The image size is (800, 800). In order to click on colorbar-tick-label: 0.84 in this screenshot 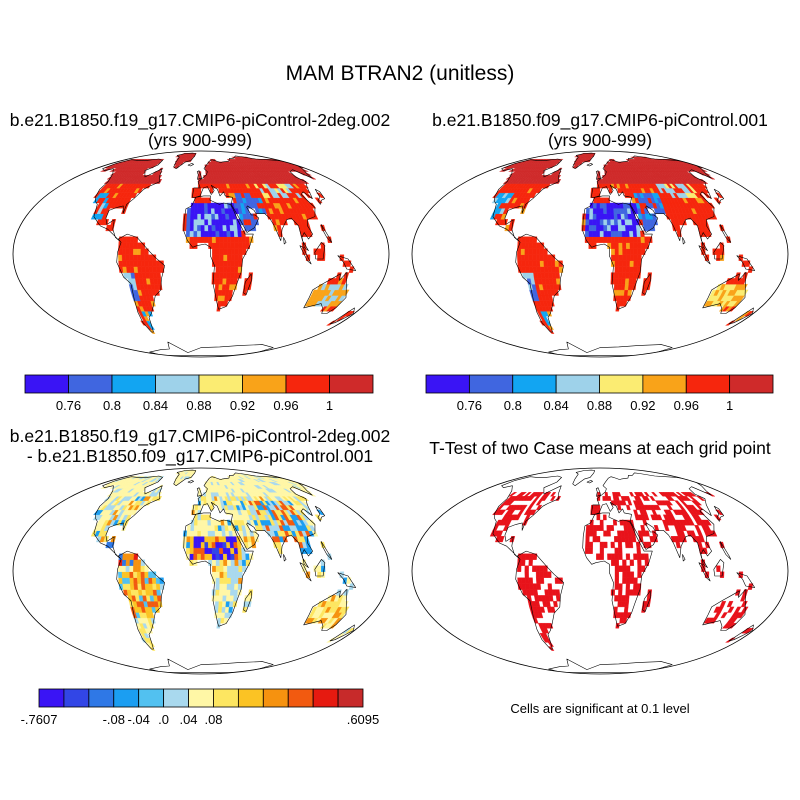, I will do `click(155, 405)`.